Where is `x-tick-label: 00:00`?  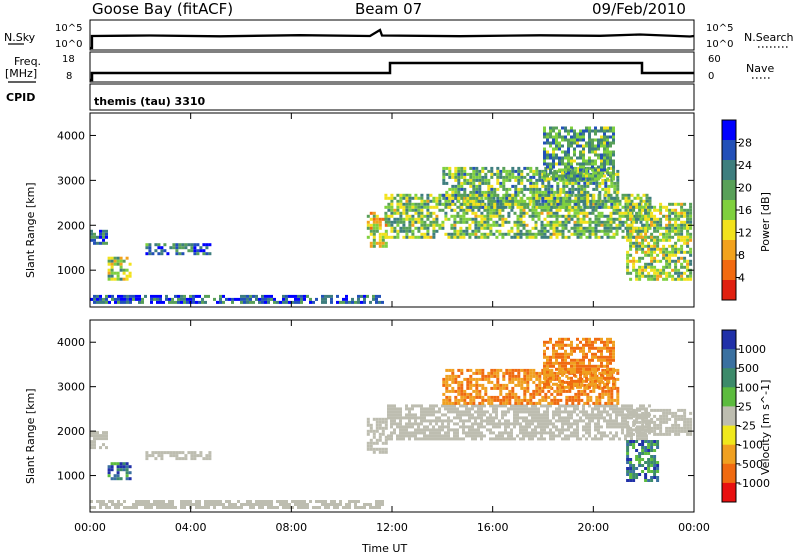 x-tick-label: 00:00 is located at coordinates (694, 527).